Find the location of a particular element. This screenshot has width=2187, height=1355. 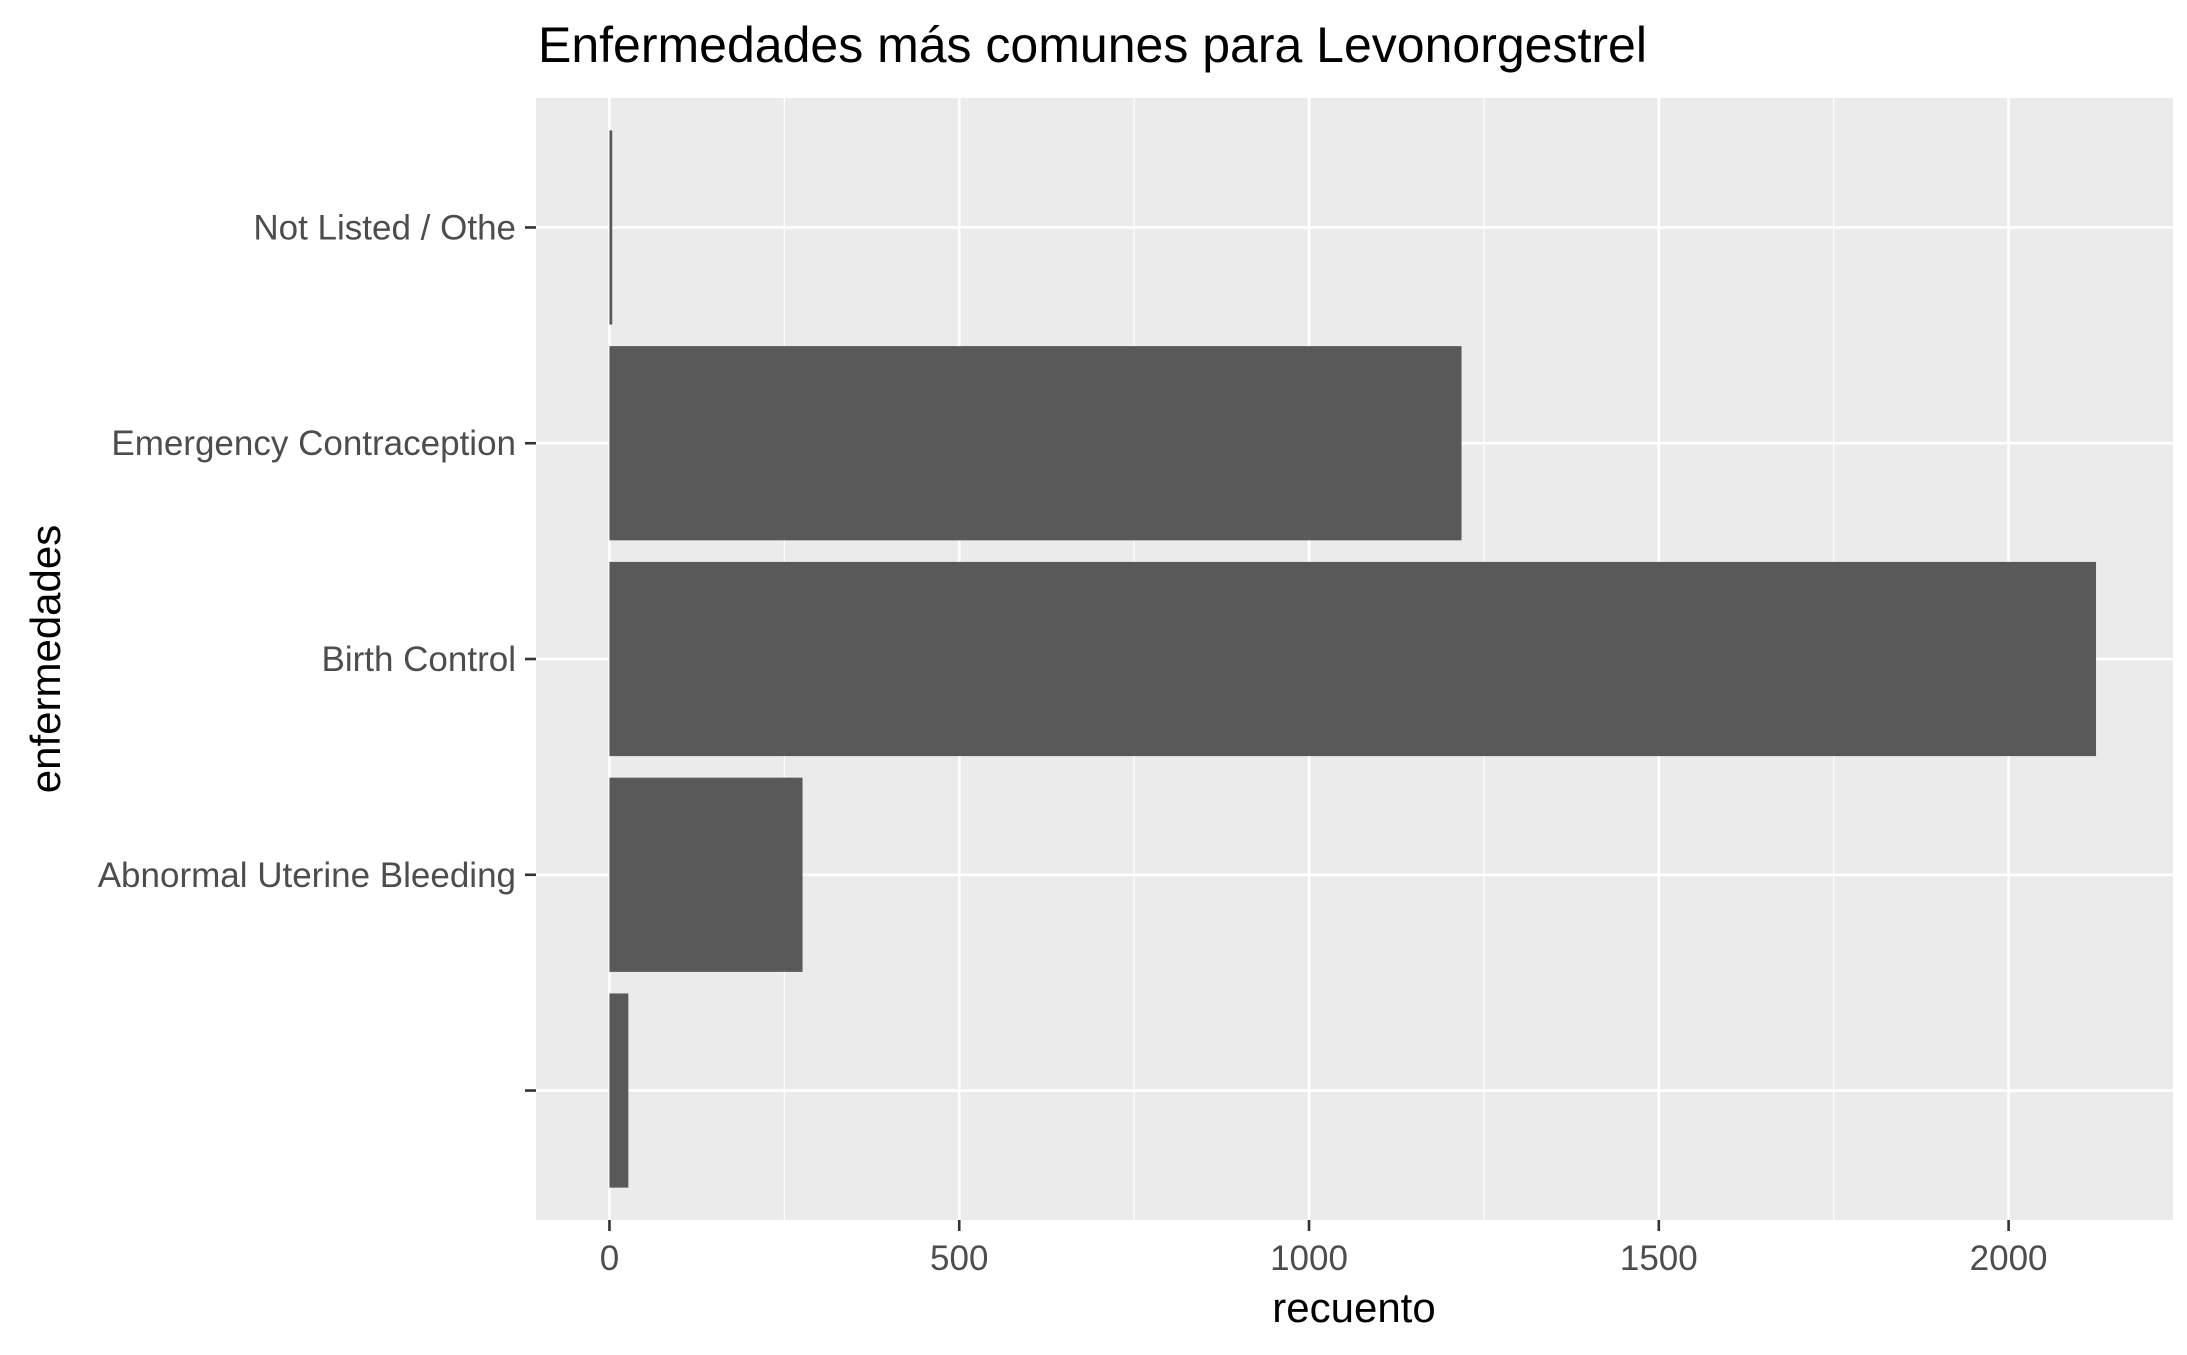

x-axis: 0 500 1000 1500 2000 is located at coordinates (1324, 1249).